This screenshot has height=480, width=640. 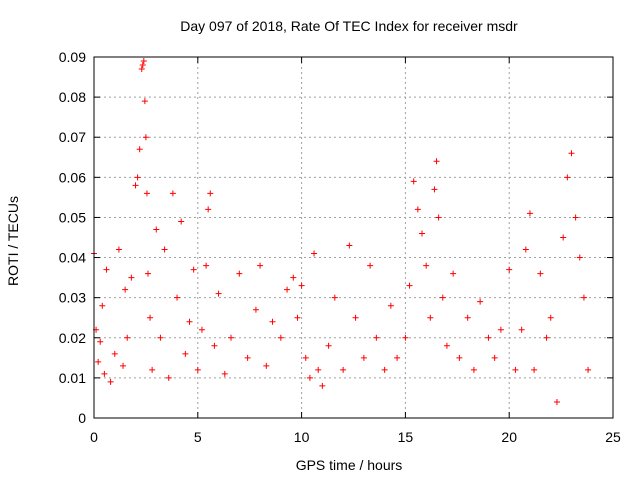 What do you see at coordinates (13, 241) in the screenshot?
I see `y-axis-title: ROTI / TECUs` at bounding box center [13, 241].